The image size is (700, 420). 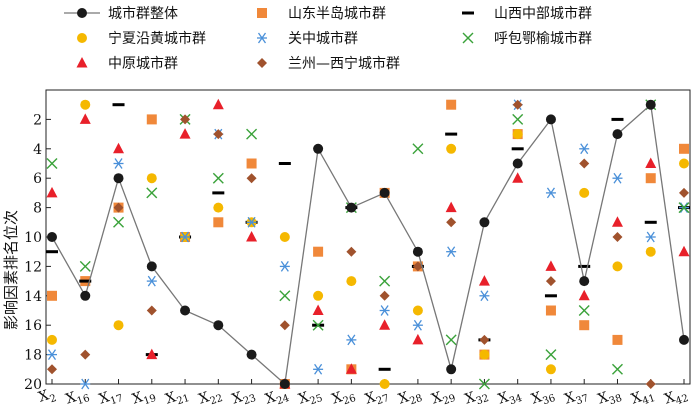 What do you see at coordinates (476, 397) in the screenshot?
I see `x-tick-label: X32` at bounding box center [476, 397].